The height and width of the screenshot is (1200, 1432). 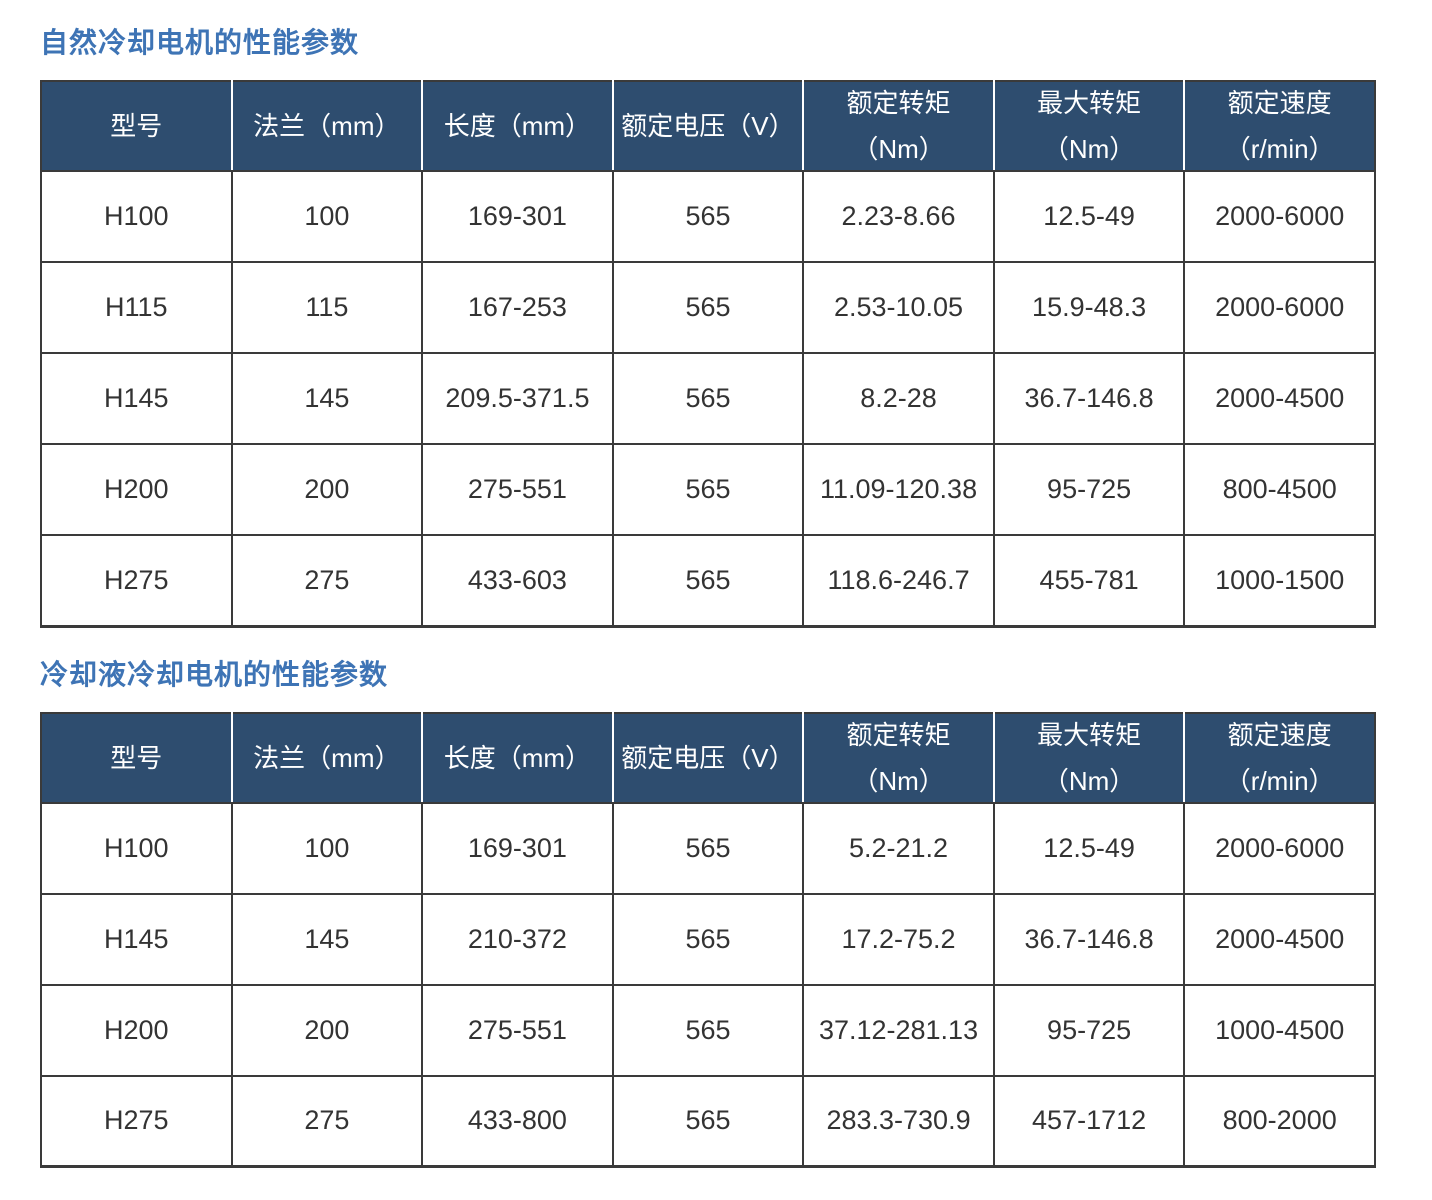 I want to click on table-cell: 209.5-371.5, so click(x=517, y=398).